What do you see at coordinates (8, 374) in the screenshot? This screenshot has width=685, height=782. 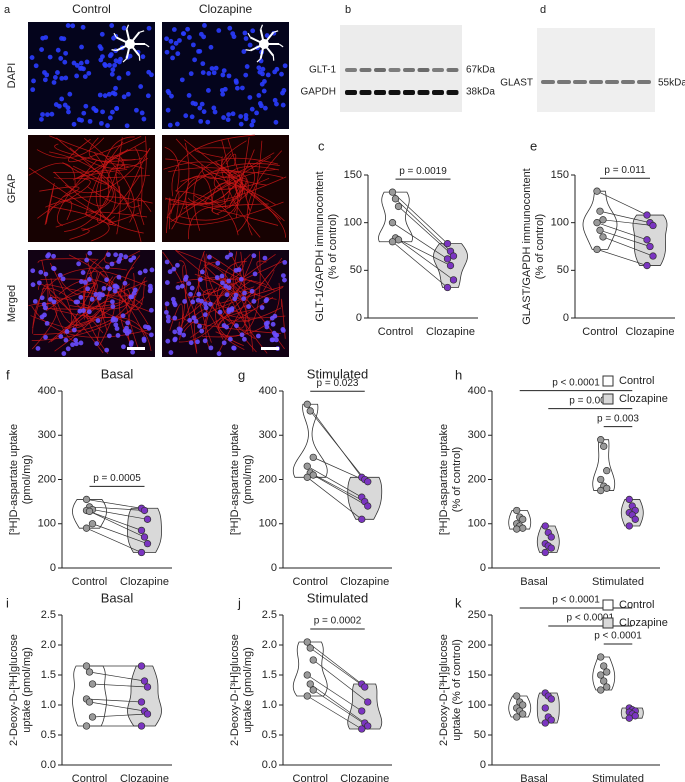 I see `panel-letter: f` at bounding box center [8, 374].